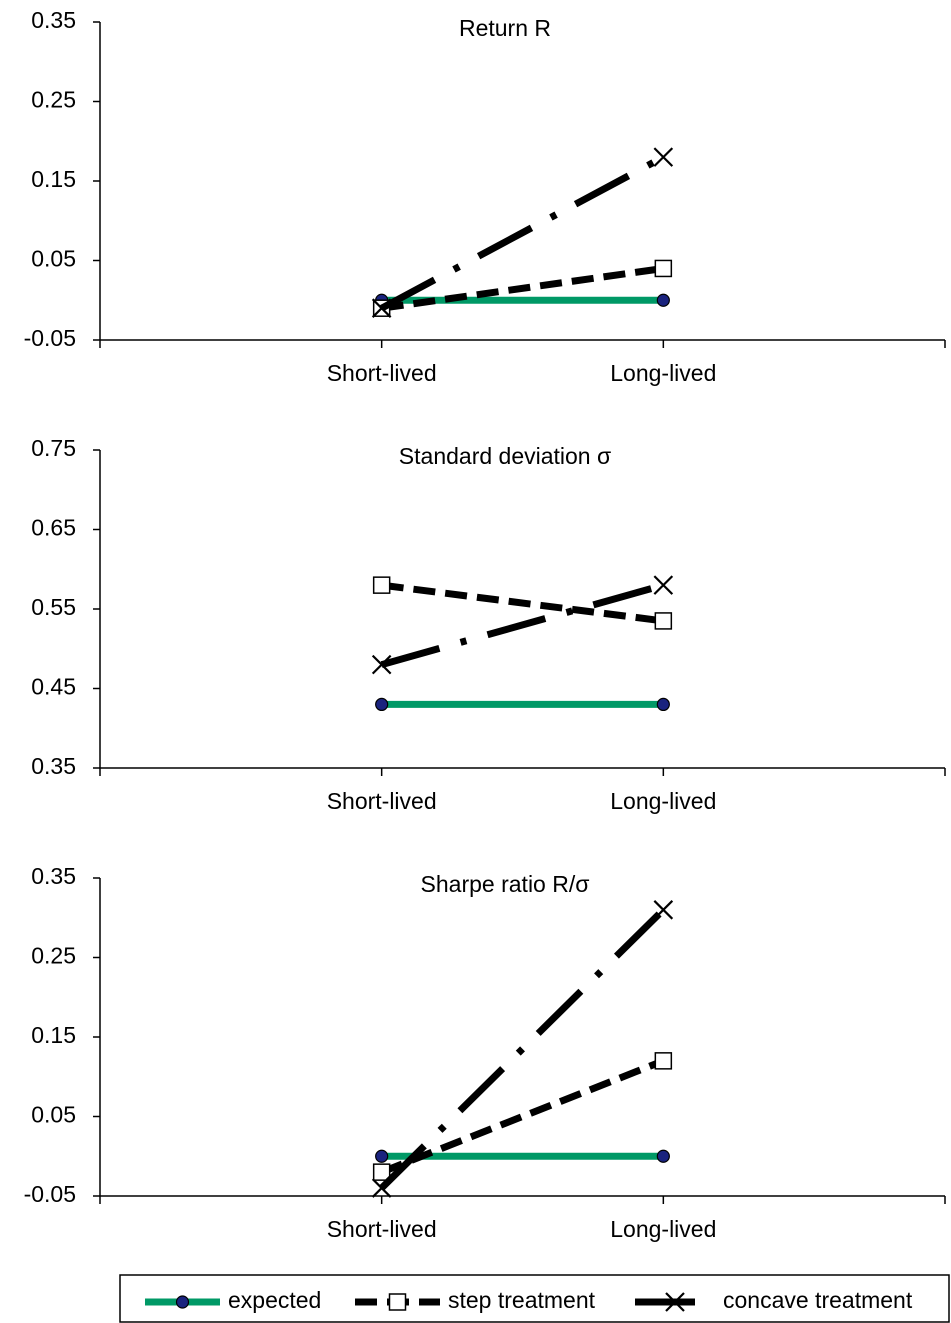  What do you see at coordinates (505, 28) in the screenshot?
I see `chart-title: Return R` at bounding box center [505, 28].